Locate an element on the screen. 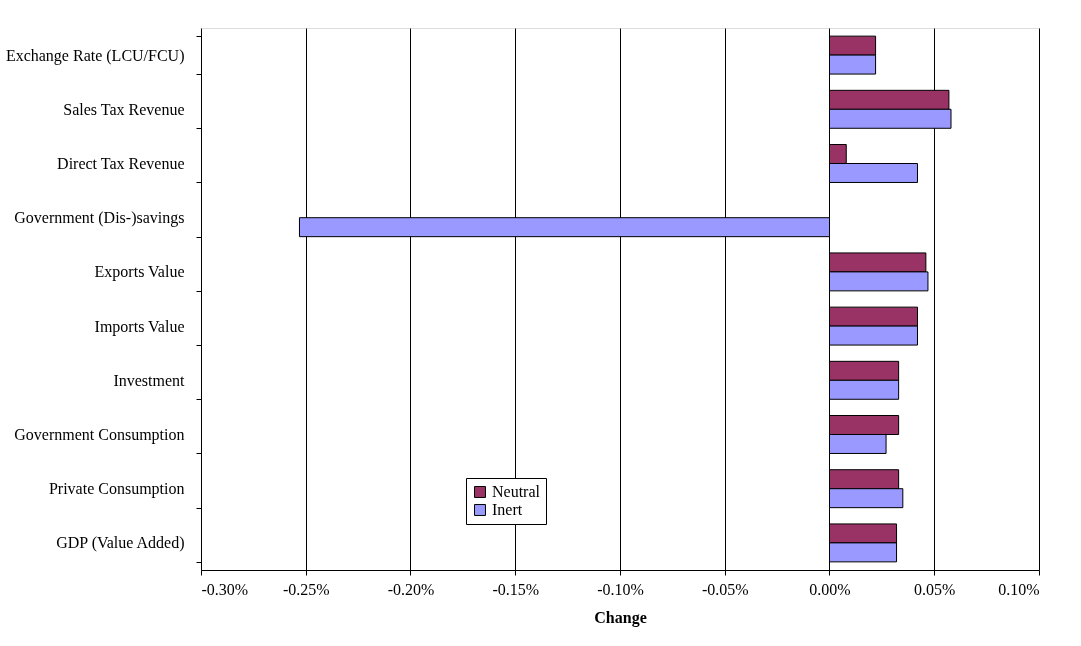 The height and width of the screenshot is (646, 1081). y-tick-label: Exports Value is located at coordinates (139, 272).